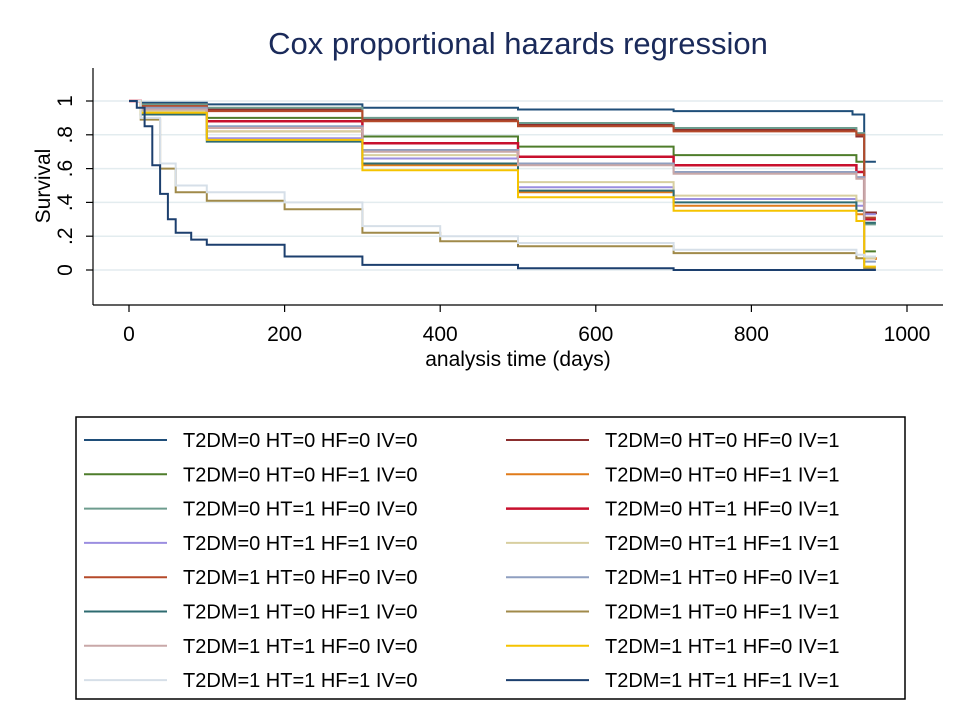 This screenshot has width=968, height=704. Describe the element at coordinates (722, 510) in the screenshot. I see `legend-label-5: T2DM=0 HT=1 HF=0 IV=1` at that location.